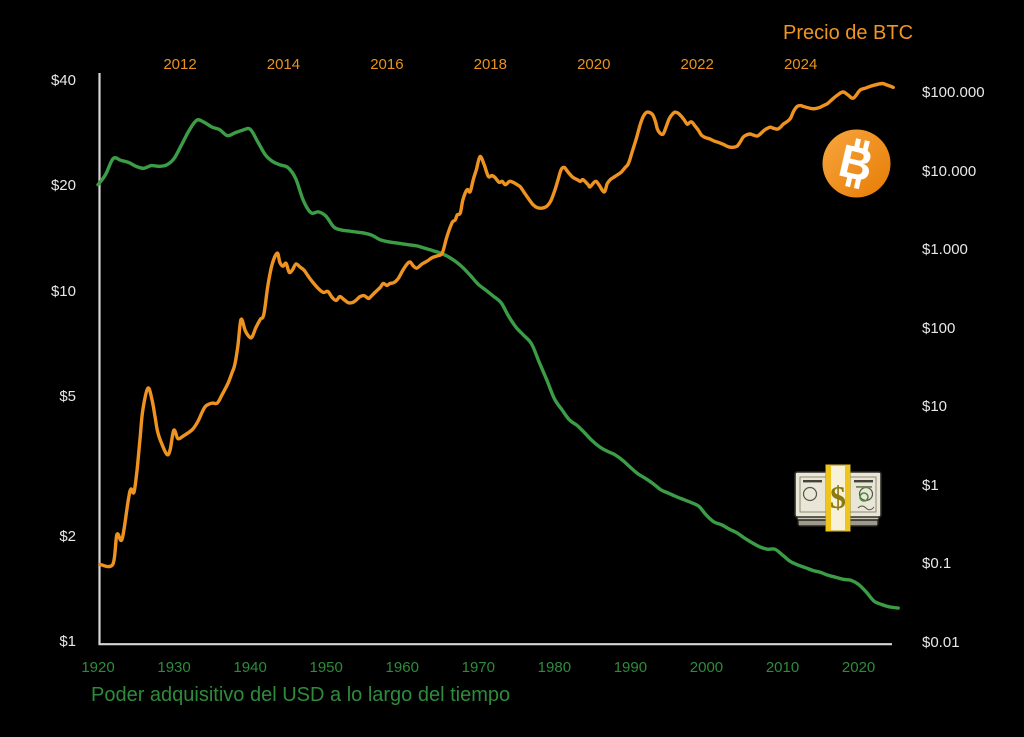 The width and height of the screenshot is (1024, 737). I want to click on bottom-axis-tick-2000: 2000, so click(706, 667).